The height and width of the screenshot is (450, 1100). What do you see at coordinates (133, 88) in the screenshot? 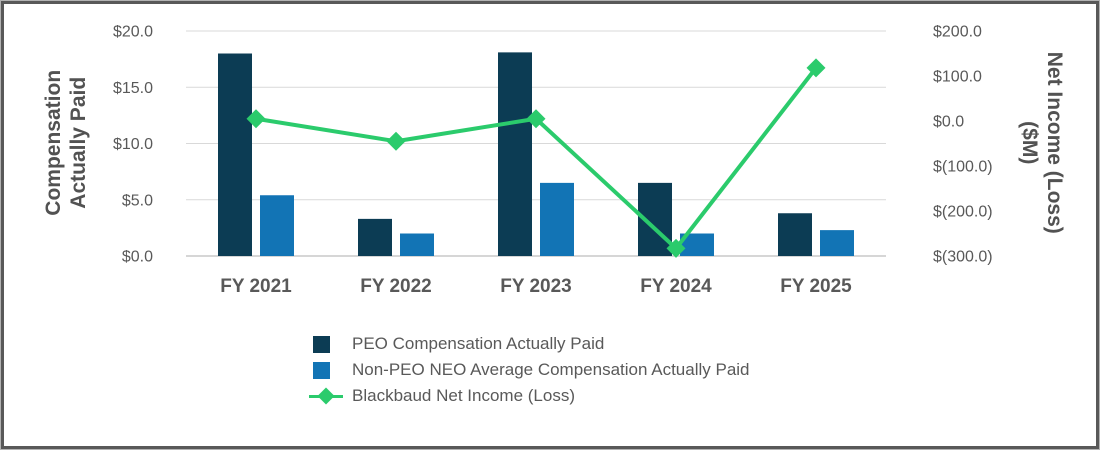
I see `left-axis-tick-label: $15.0` at bounding box center [133, 88].